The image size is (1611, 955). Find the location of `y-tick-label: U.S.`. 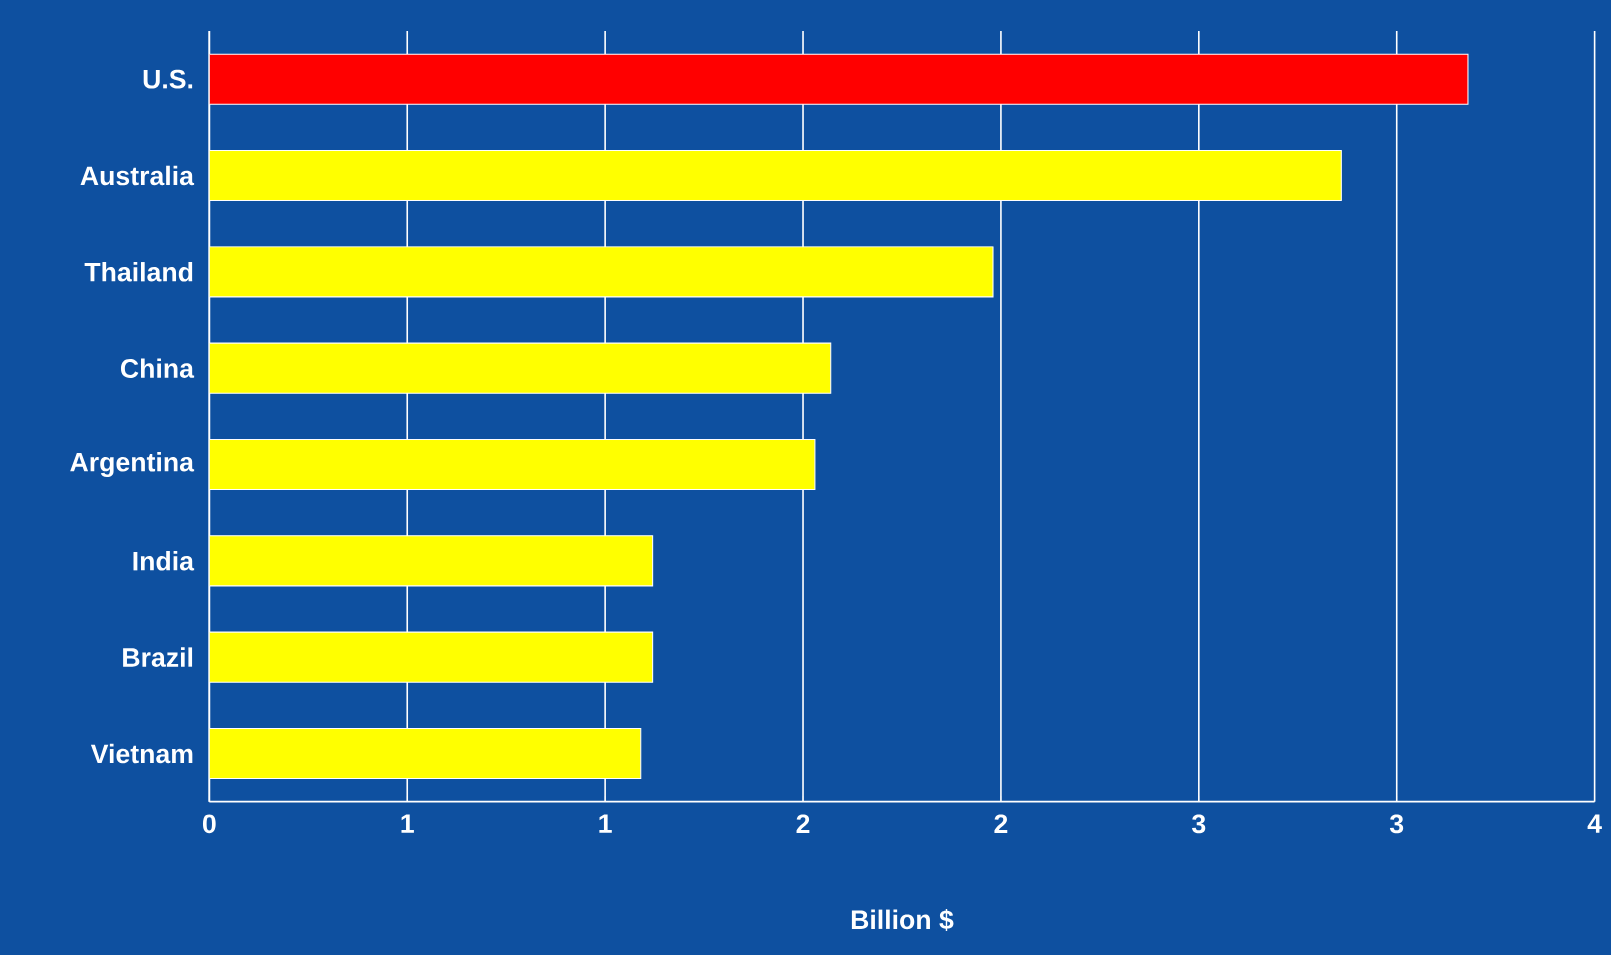

y-tick-label: U.S. is located at coordinates (168, 79).